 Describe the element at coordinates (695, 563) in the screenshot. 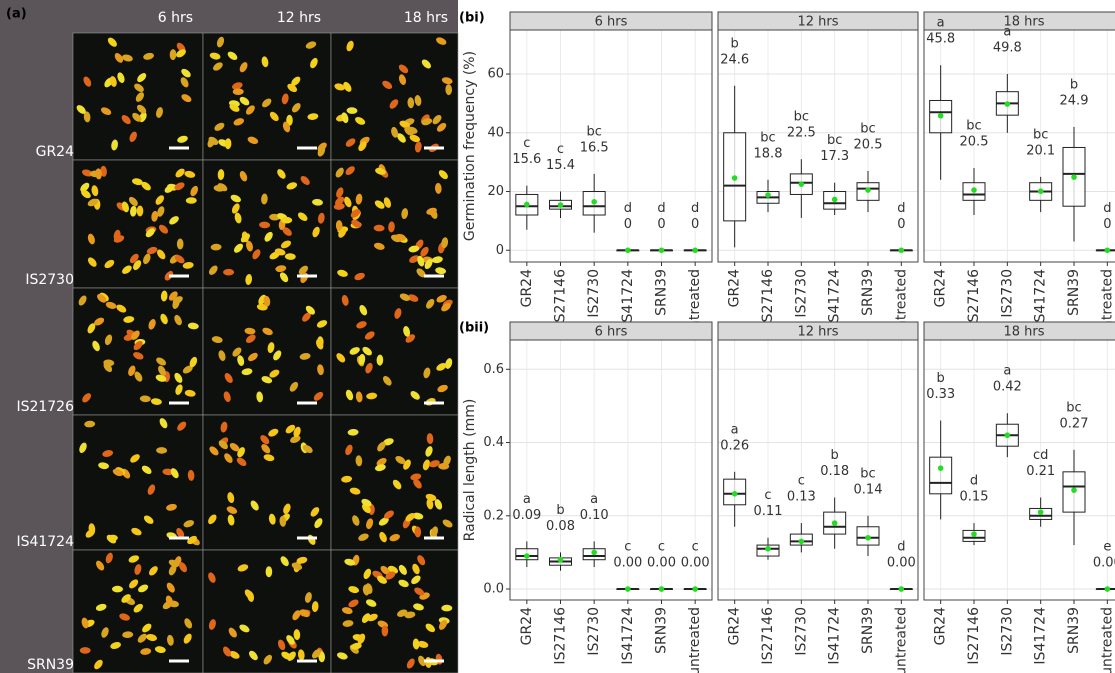

I see `value-label: 0.00` at that location.